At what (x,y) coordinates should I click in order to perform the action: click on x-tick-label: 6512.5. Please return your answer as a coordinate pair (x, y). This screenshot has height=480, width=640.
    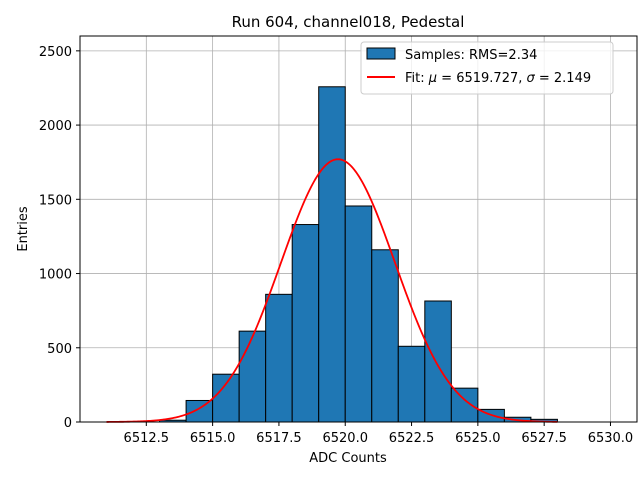
    Looking at the image, I should click on (147, 438).